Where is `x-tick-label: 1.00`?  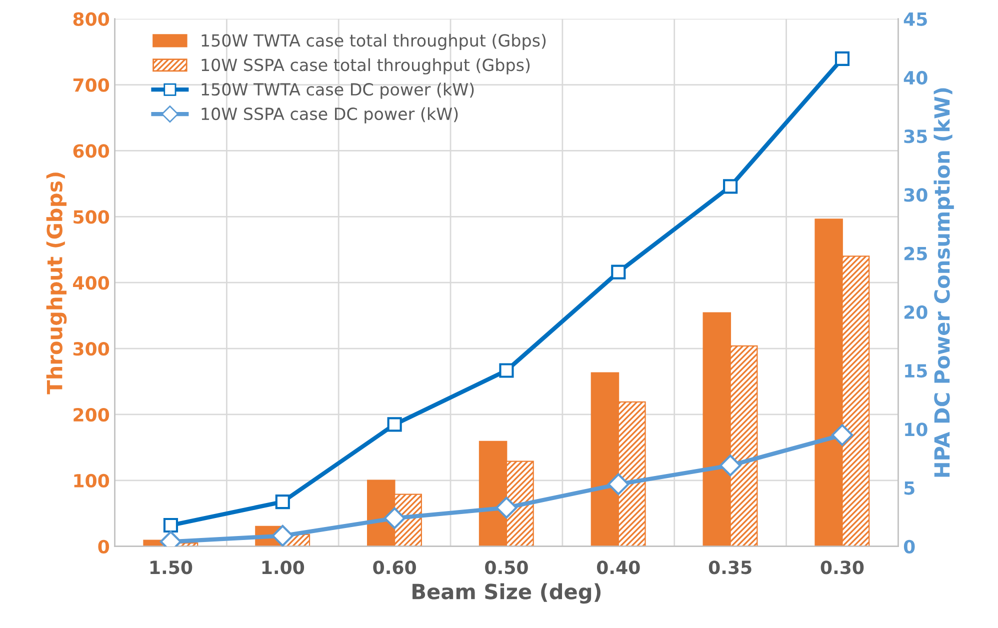
x-tick-label: 1.00 is located at coordinates (283, 567).